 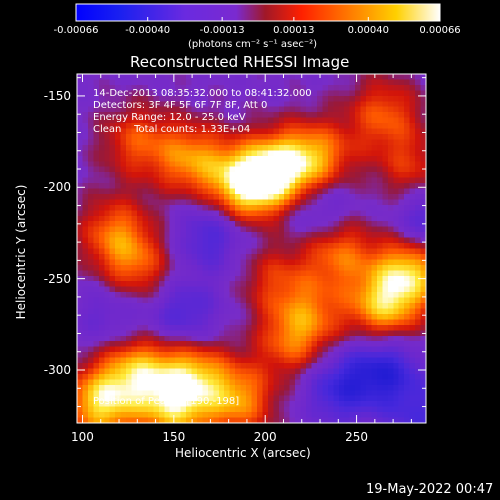 What do you see at coordinates (57, 187) in the screenshot?
I see `y-tick-label: -200` at bounding box center [57, 187].